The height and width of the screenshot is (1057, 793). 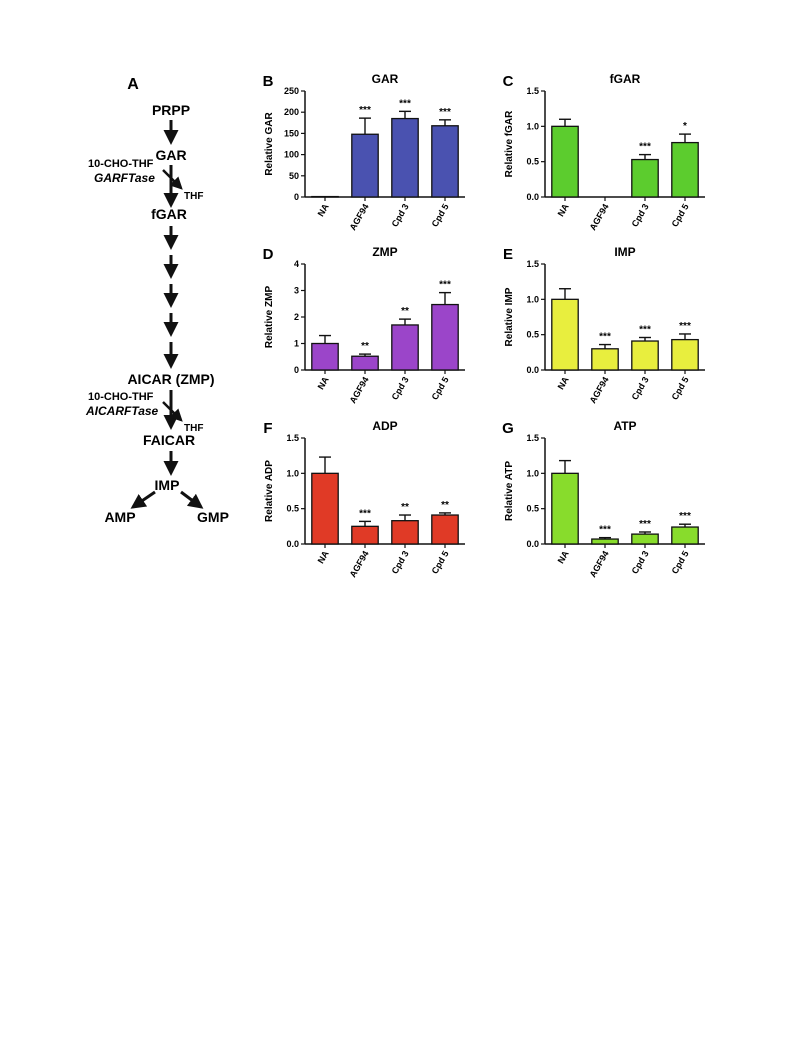 I want to click on chart-title: GAR, so click(x=385, y=79).